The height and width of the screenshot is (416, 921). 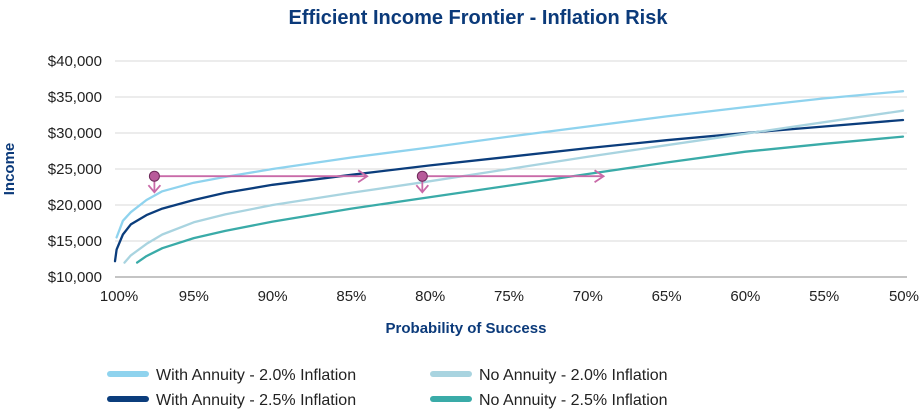 I want to click on y-axis-label: Income, so click(x=9, y=169).